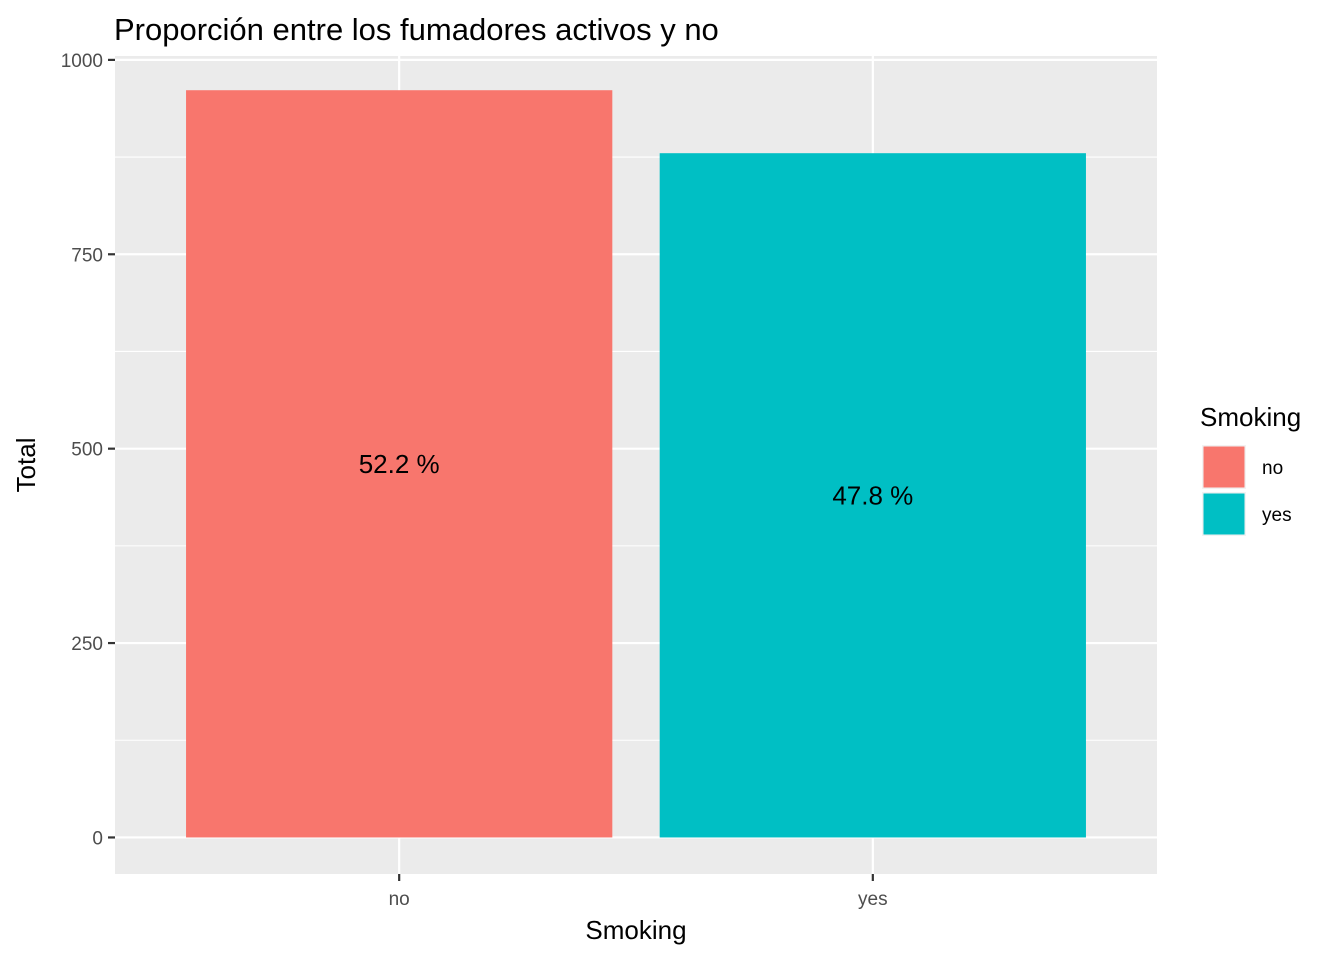  What do you see at coordinates (1224, 467) in the screenshot?
I see `legend-swatch-no` at bounding box center [1224, 467].